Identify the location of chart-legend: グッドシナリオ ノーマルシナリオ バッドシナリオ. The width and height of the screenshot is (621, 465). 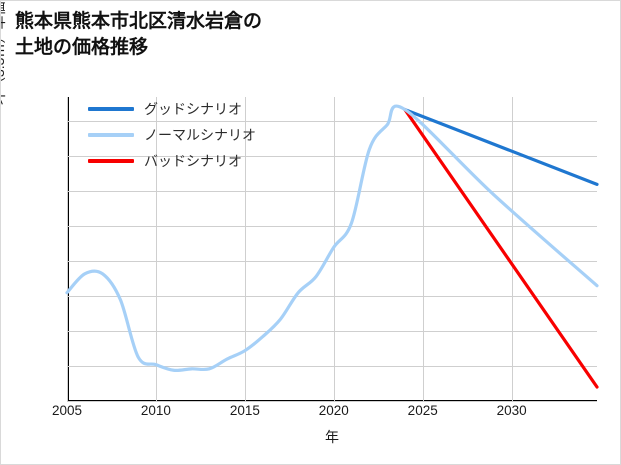
(172, 135).